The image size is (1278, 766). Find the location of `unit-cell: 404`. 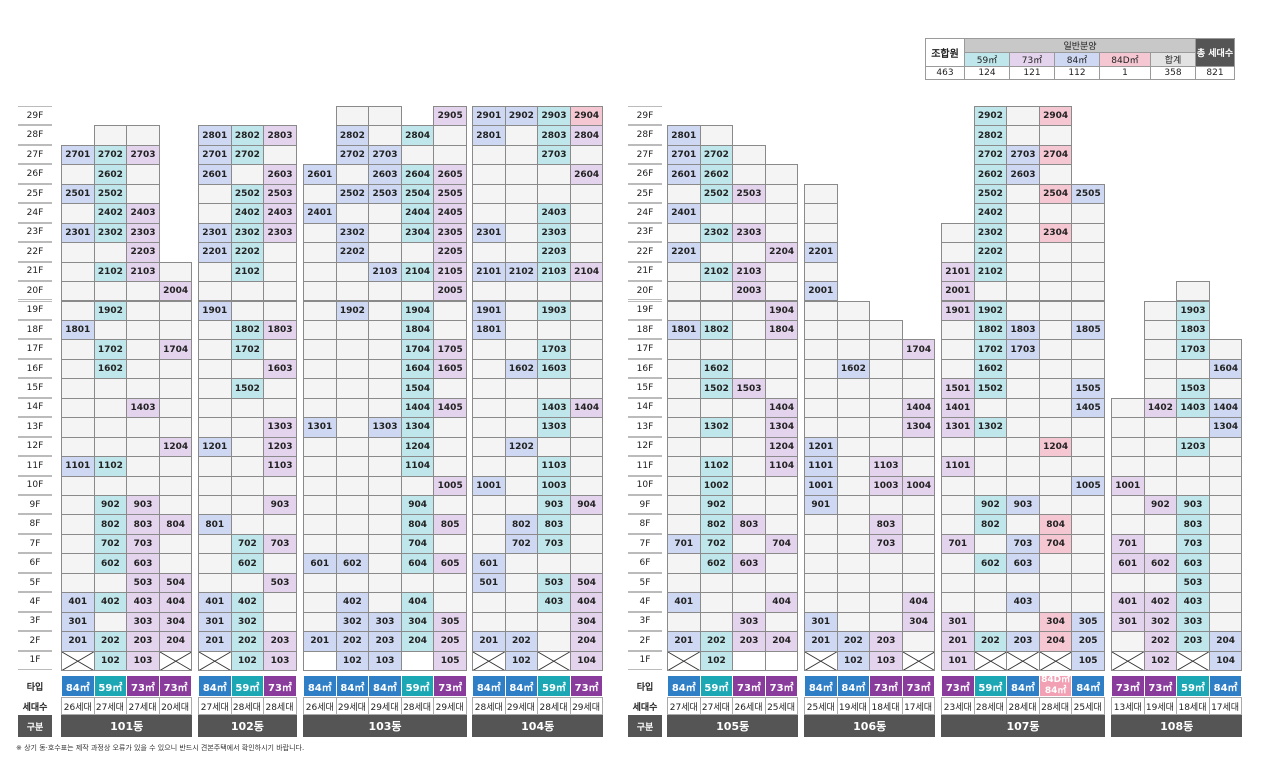

unit-cell: 404 is located at coordinates (417, 602).